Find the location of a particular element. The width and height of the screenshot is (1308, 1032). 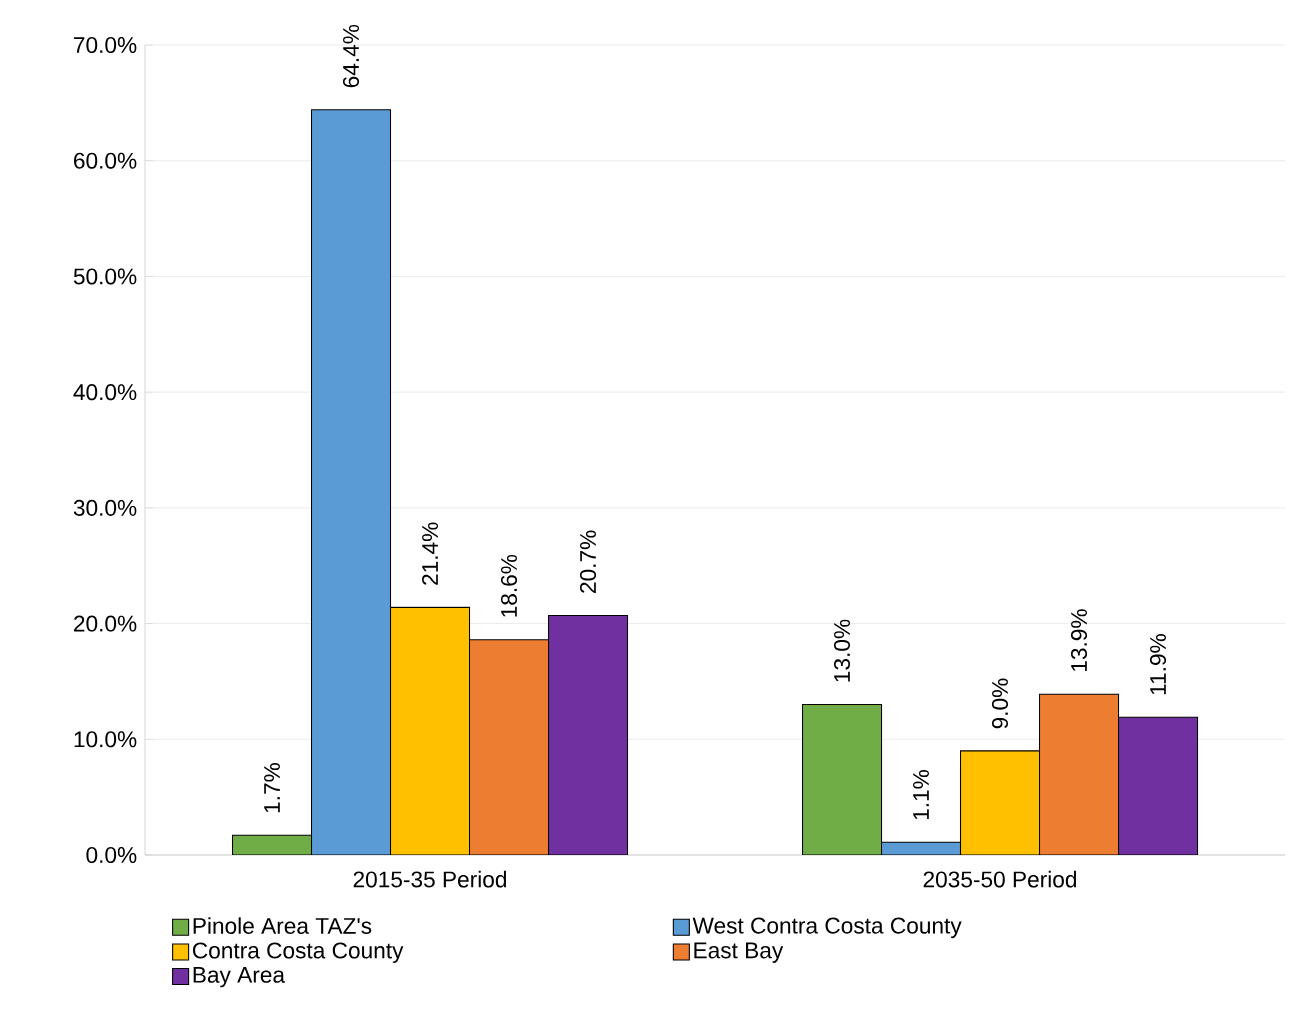

y-tick-label: 0.0% is located at coordinates (111, 855).